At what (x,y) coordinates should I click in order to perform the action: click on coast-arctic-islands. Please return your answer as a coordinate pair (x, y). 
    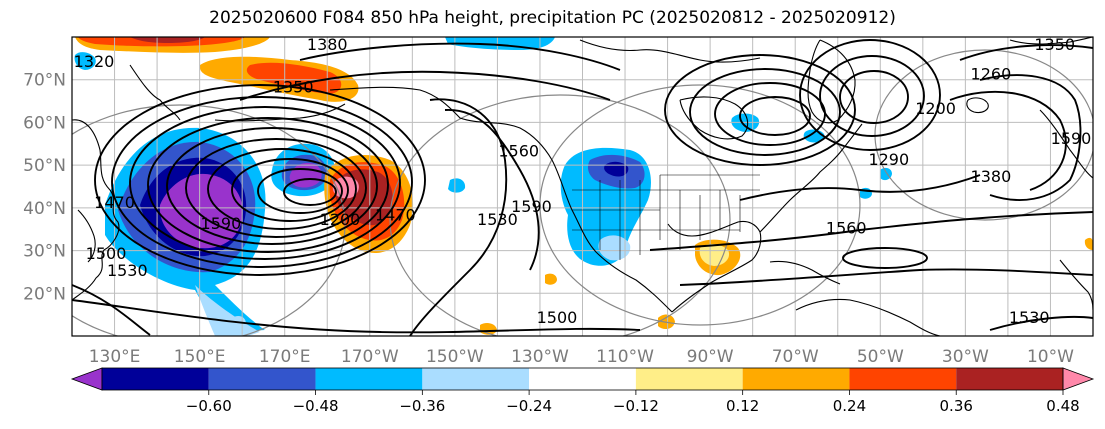
    Looking at the image, I should click on (670, 51).